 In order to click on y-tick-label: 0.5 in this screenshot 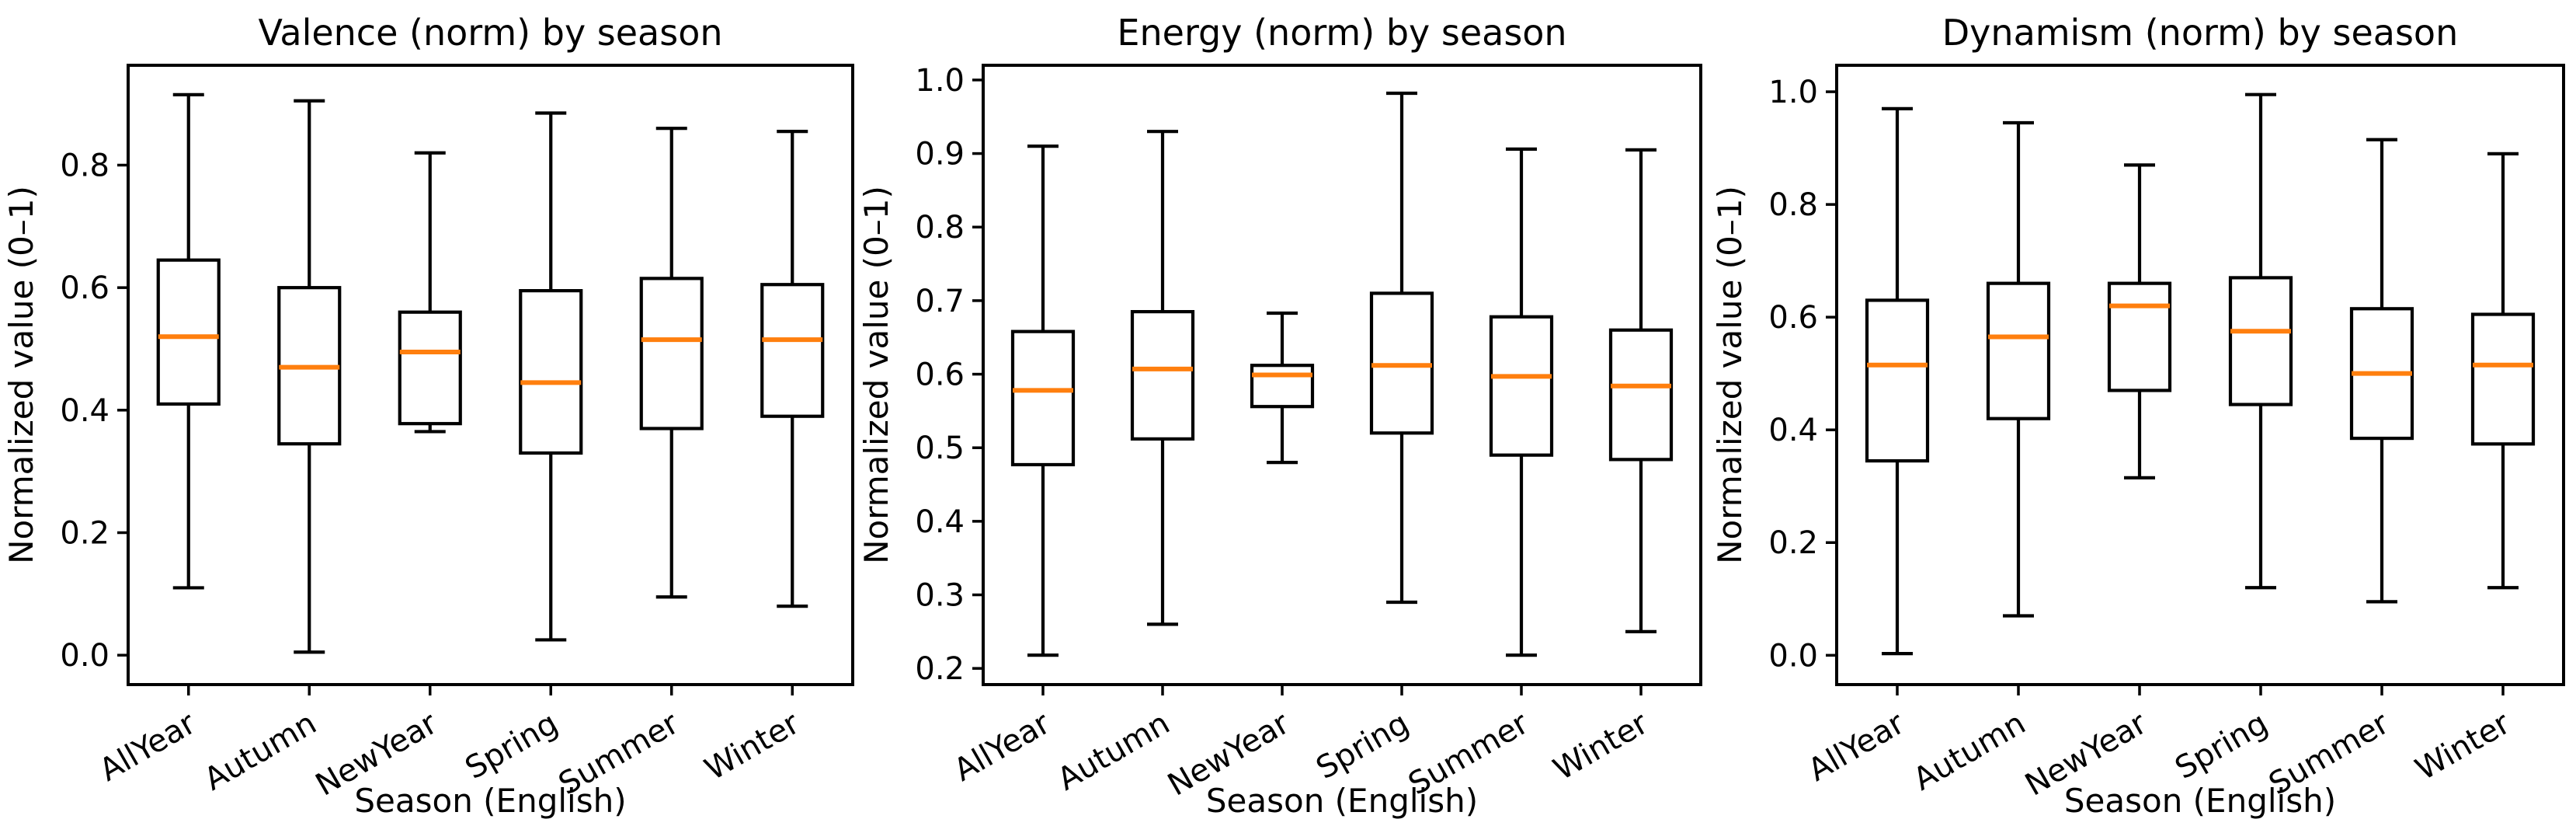, I will do `click(940, 448)`.